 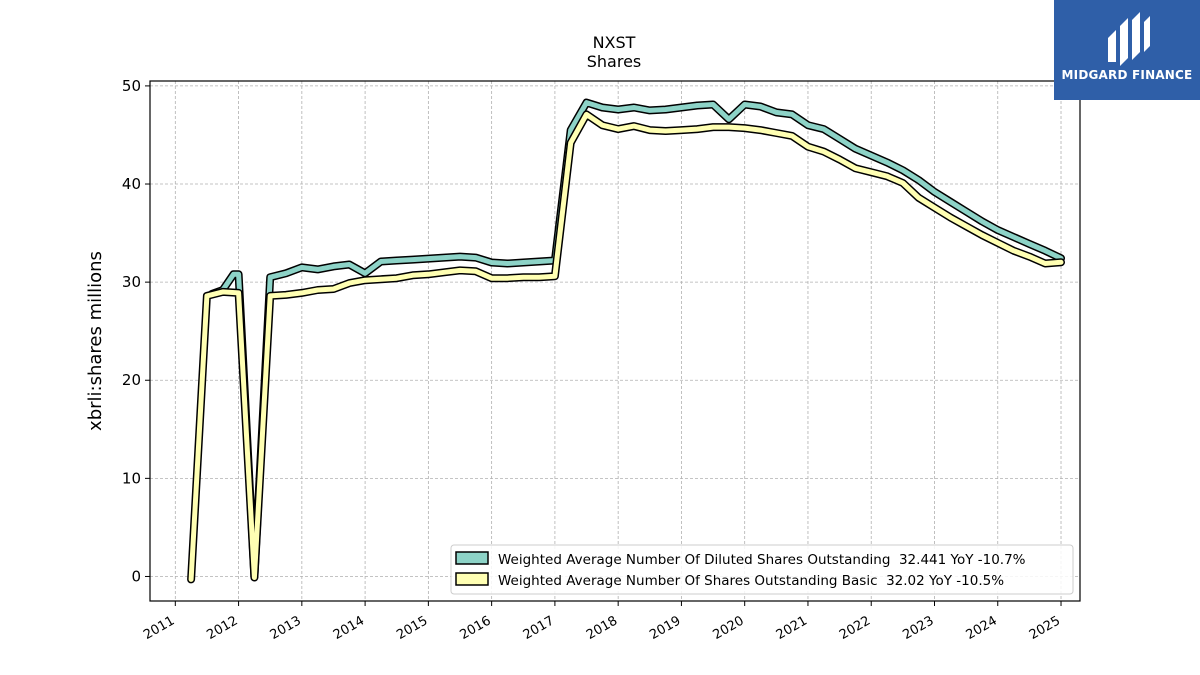 I want to click on x-tick-label: 2025, so click(x=1045, y=628).